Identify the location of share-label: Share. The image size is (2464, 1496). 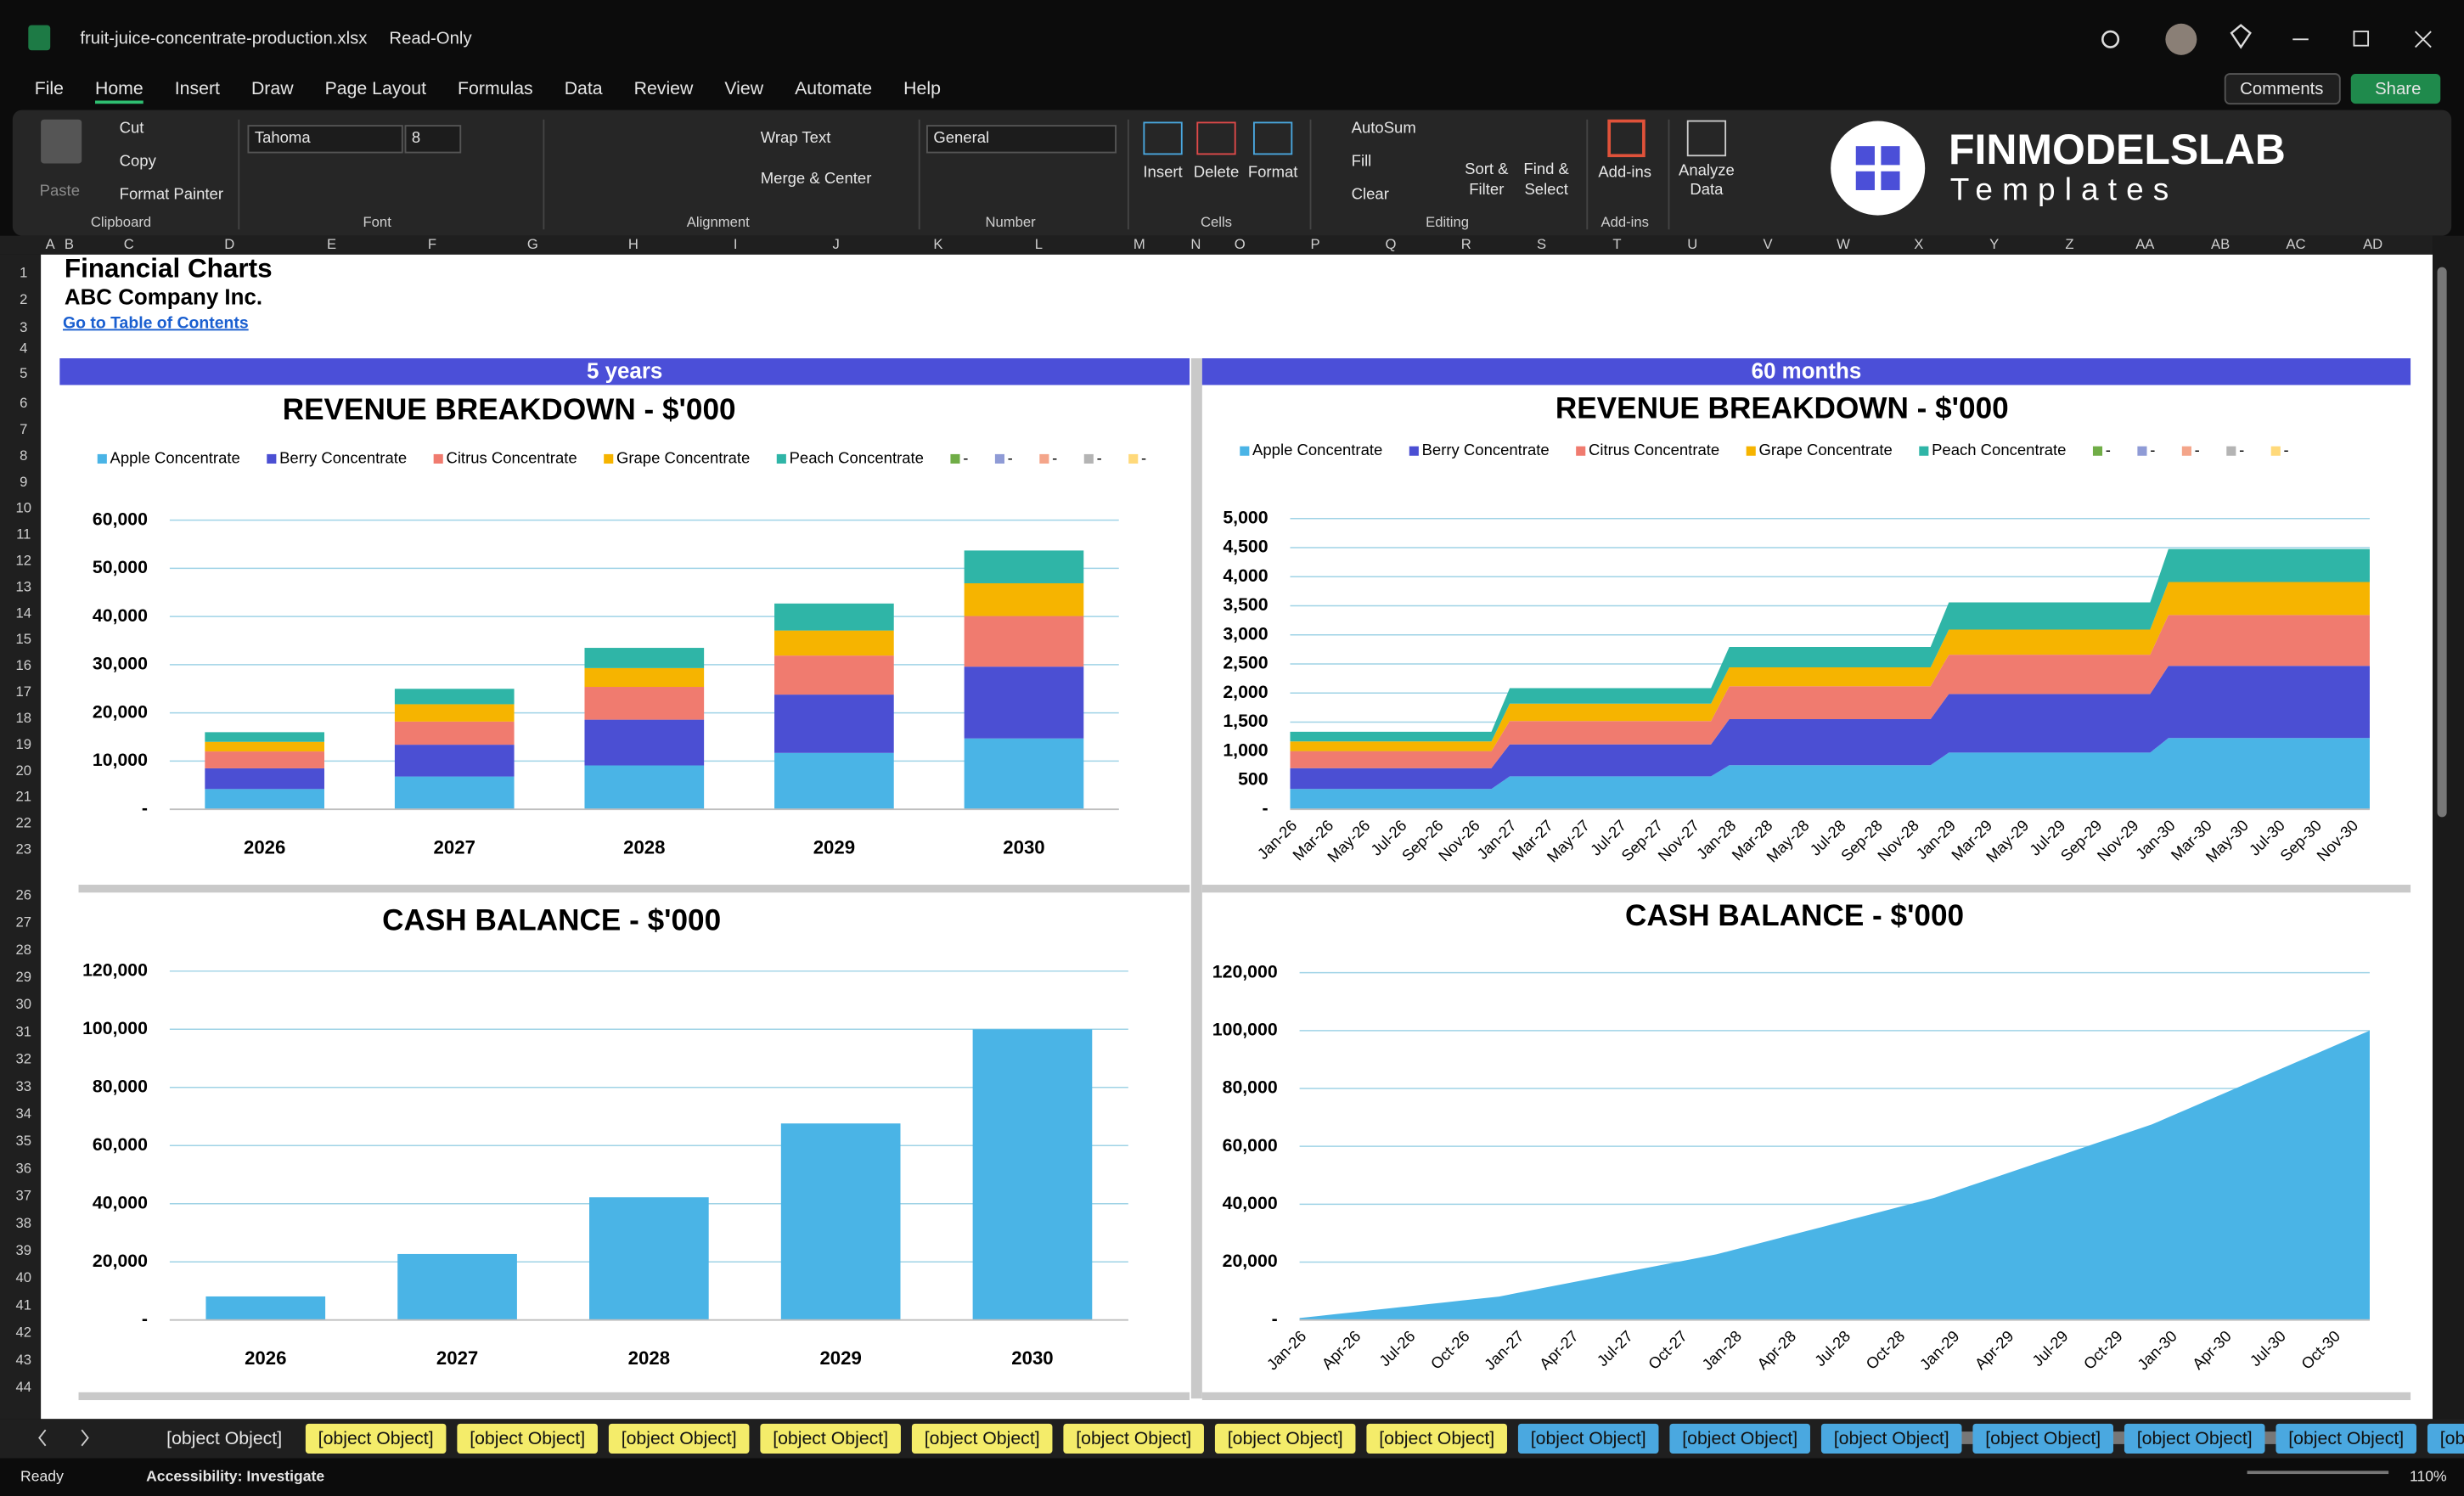
(2398, 89).